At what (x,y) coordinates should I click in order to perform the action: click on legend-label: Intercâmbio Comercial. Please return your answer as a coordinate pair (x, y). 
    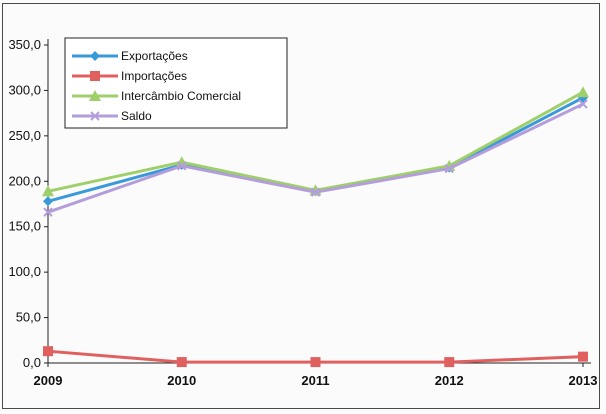
    Looking at the image, I should click on (181, 96).